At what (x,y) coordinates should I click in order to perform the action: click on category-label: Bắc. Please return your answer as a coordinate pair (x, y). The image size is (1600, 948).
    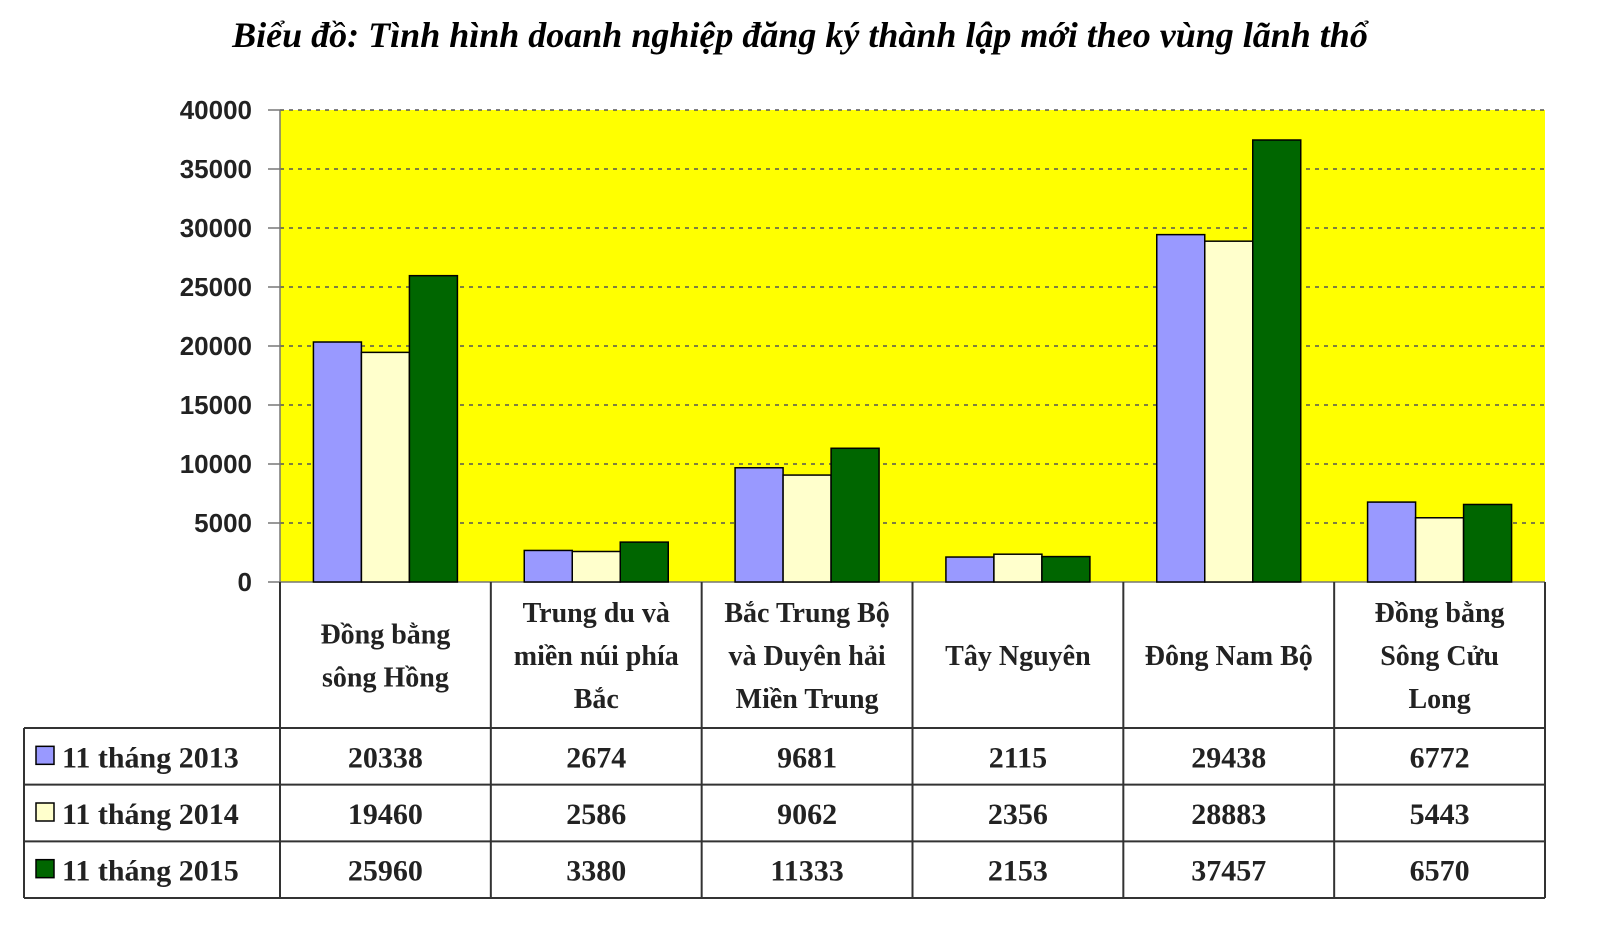
    Looking at the image, I should click on (596, 699).